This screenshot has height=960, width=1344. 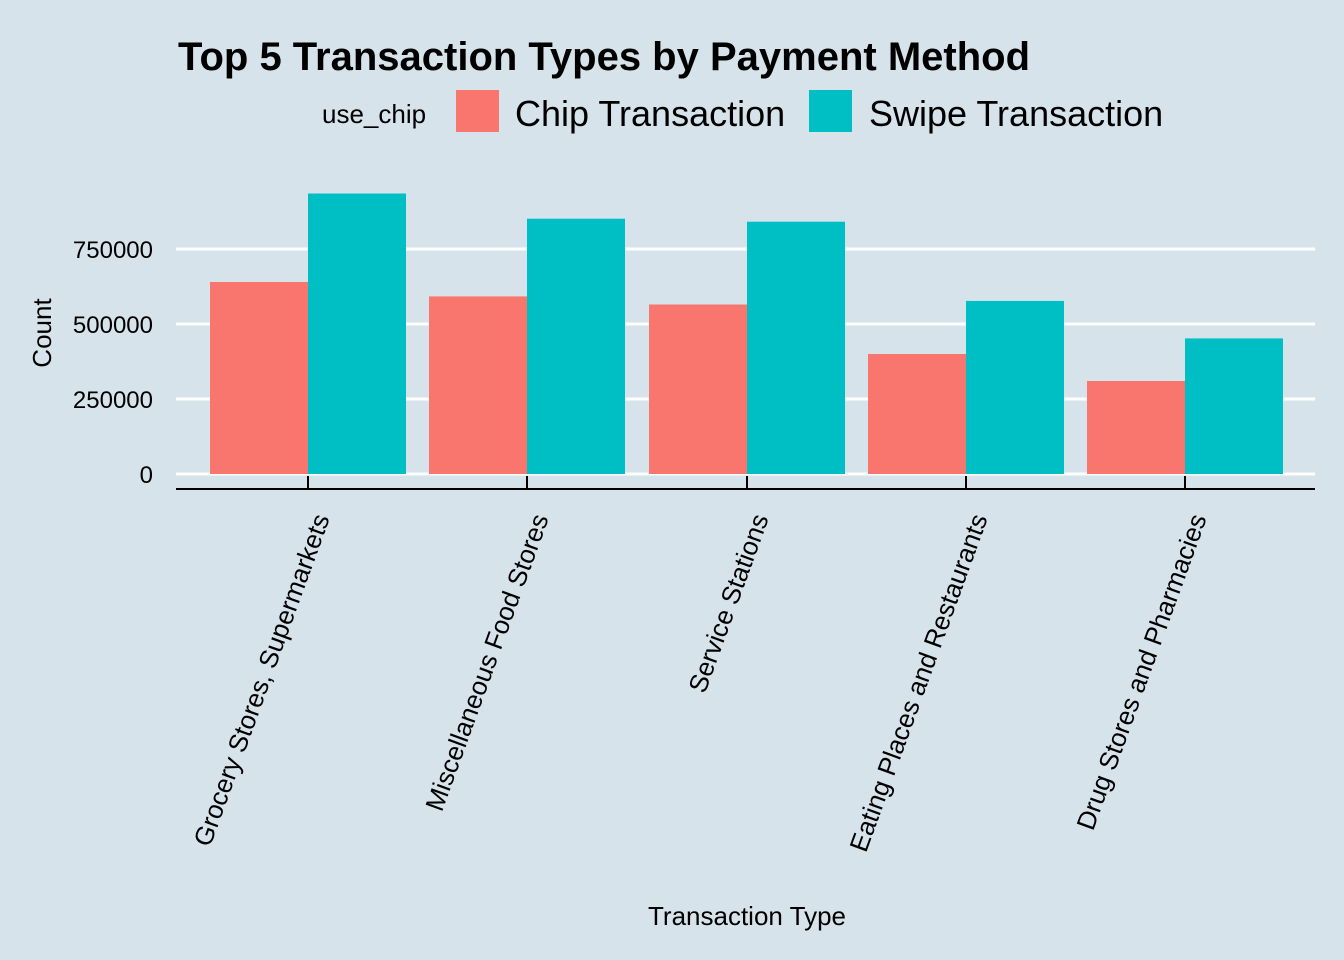 I want to click on legend-label-swipe: Swipe Transaction, so click(x=1016, y=113).